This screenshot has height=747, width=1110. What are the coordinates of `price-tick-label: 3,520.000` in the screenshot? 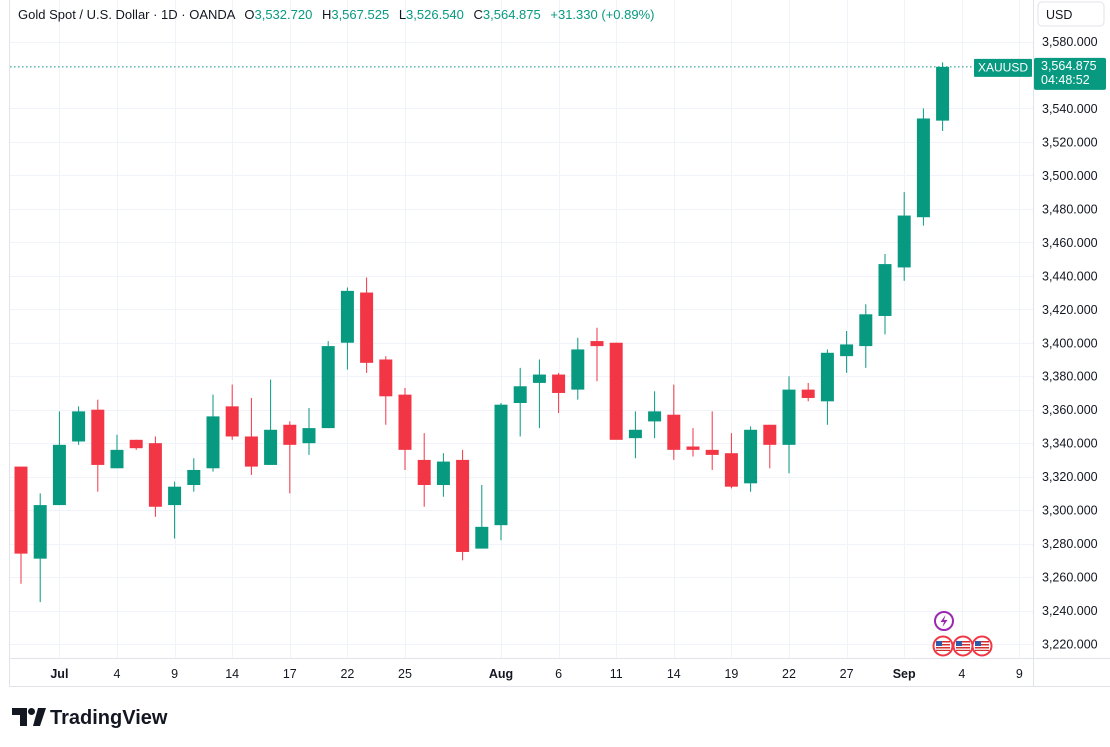 It's located at (1070, 142).